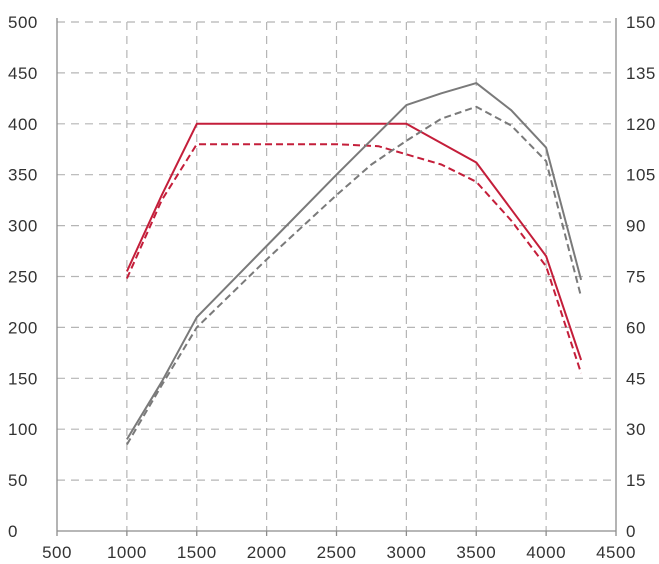 The height and width of the screenshot is (564, 659). Describe the element at coordinates (127, 552) in the screenshot. I see `x-tick-label: 1000` at that location.